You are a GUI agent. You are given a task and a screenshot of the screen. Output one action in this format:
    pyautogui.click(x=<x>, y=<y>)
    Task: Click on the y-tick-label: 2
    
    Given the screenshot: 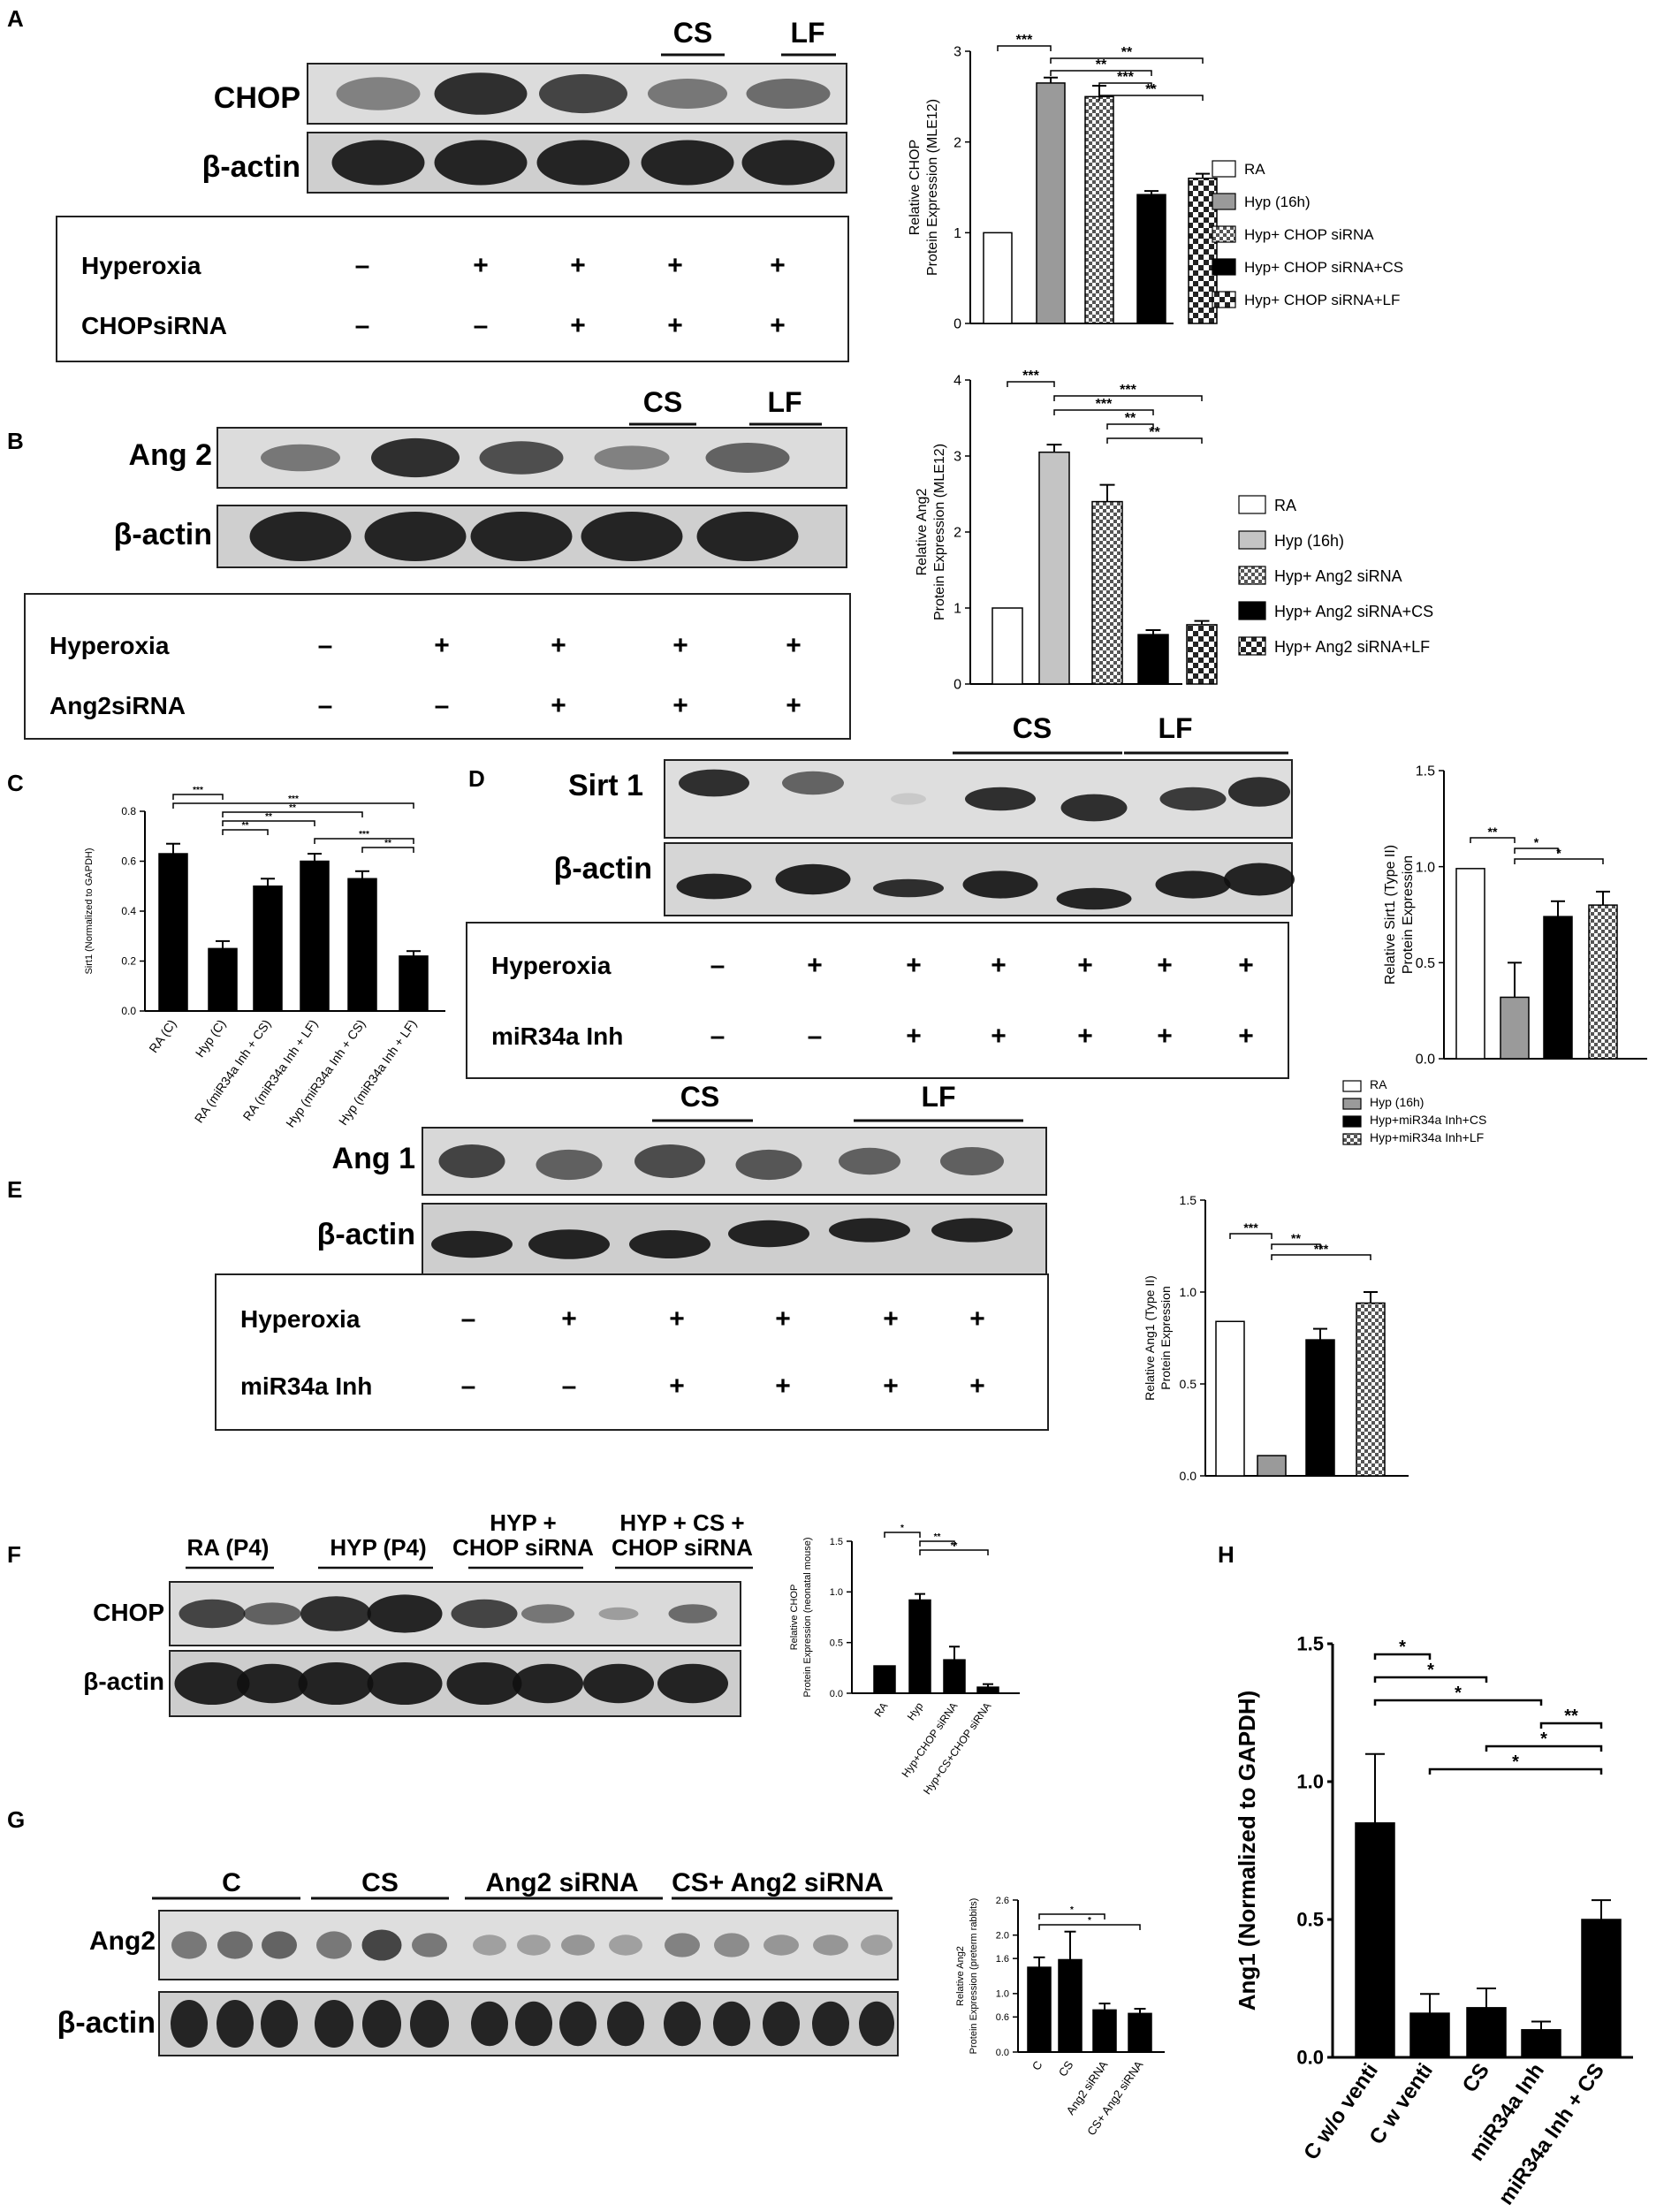 What is the action you would take?
    pyautogui.click(x=957, y=533)
    